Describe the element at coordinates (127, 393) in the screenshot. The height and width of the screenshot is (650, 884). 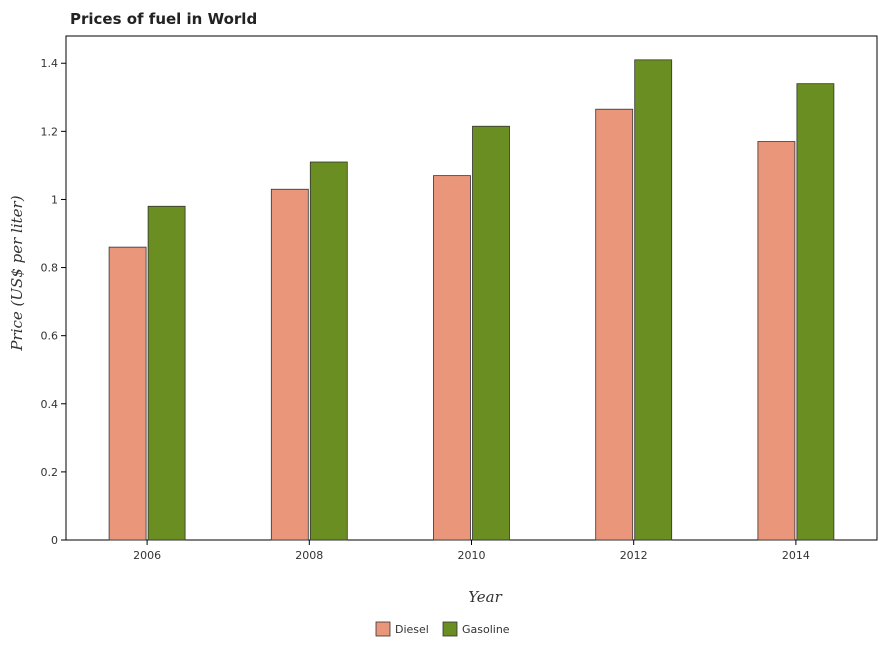
I see `bar-diesel-2006` at that location.